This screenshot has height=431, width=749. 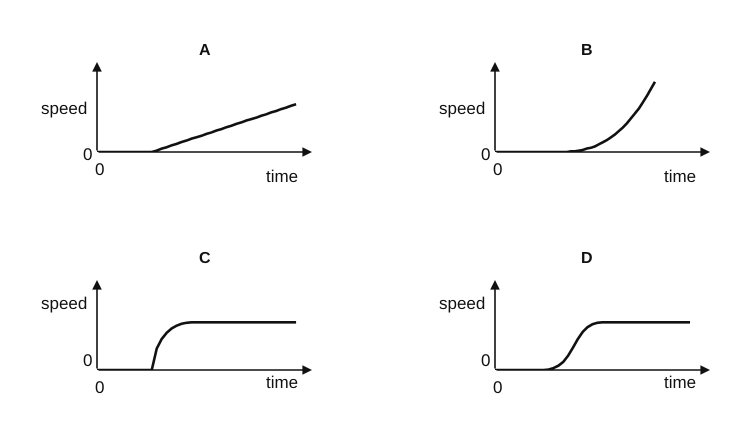 What do you see at coordinates (587, 50) in the screenshot?
I see `chart-title: B` at bounding box center [587, 50].